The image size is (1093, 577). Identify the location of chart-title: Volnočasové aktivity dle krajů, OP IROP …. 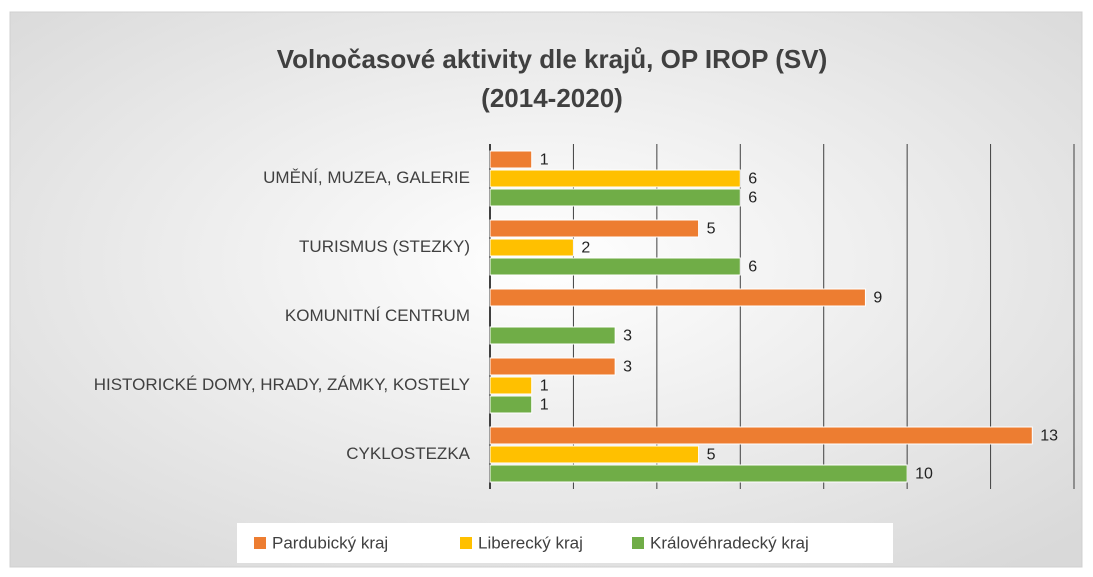
(552, 59).